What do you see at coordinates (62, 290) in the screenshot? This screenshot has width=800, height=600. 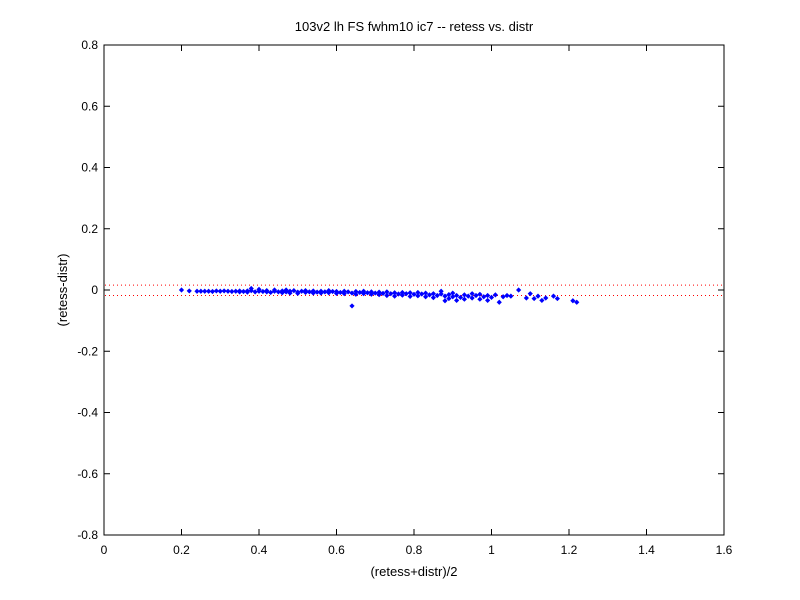 I see `y-axis-label: (retess-distr)` at bounding box center [62, 290].